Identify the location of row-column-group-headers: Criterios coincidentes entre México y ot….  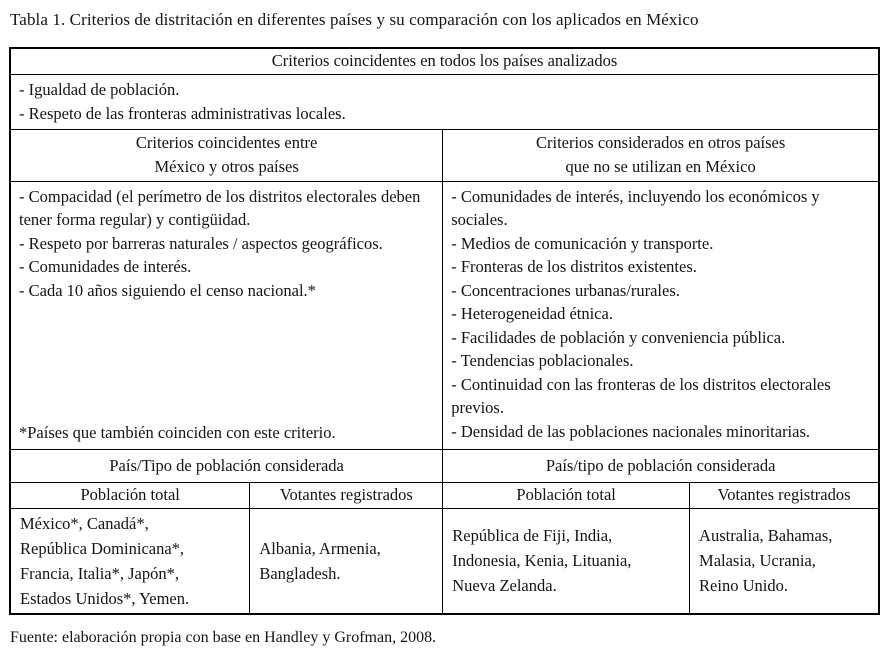
(444, 155).